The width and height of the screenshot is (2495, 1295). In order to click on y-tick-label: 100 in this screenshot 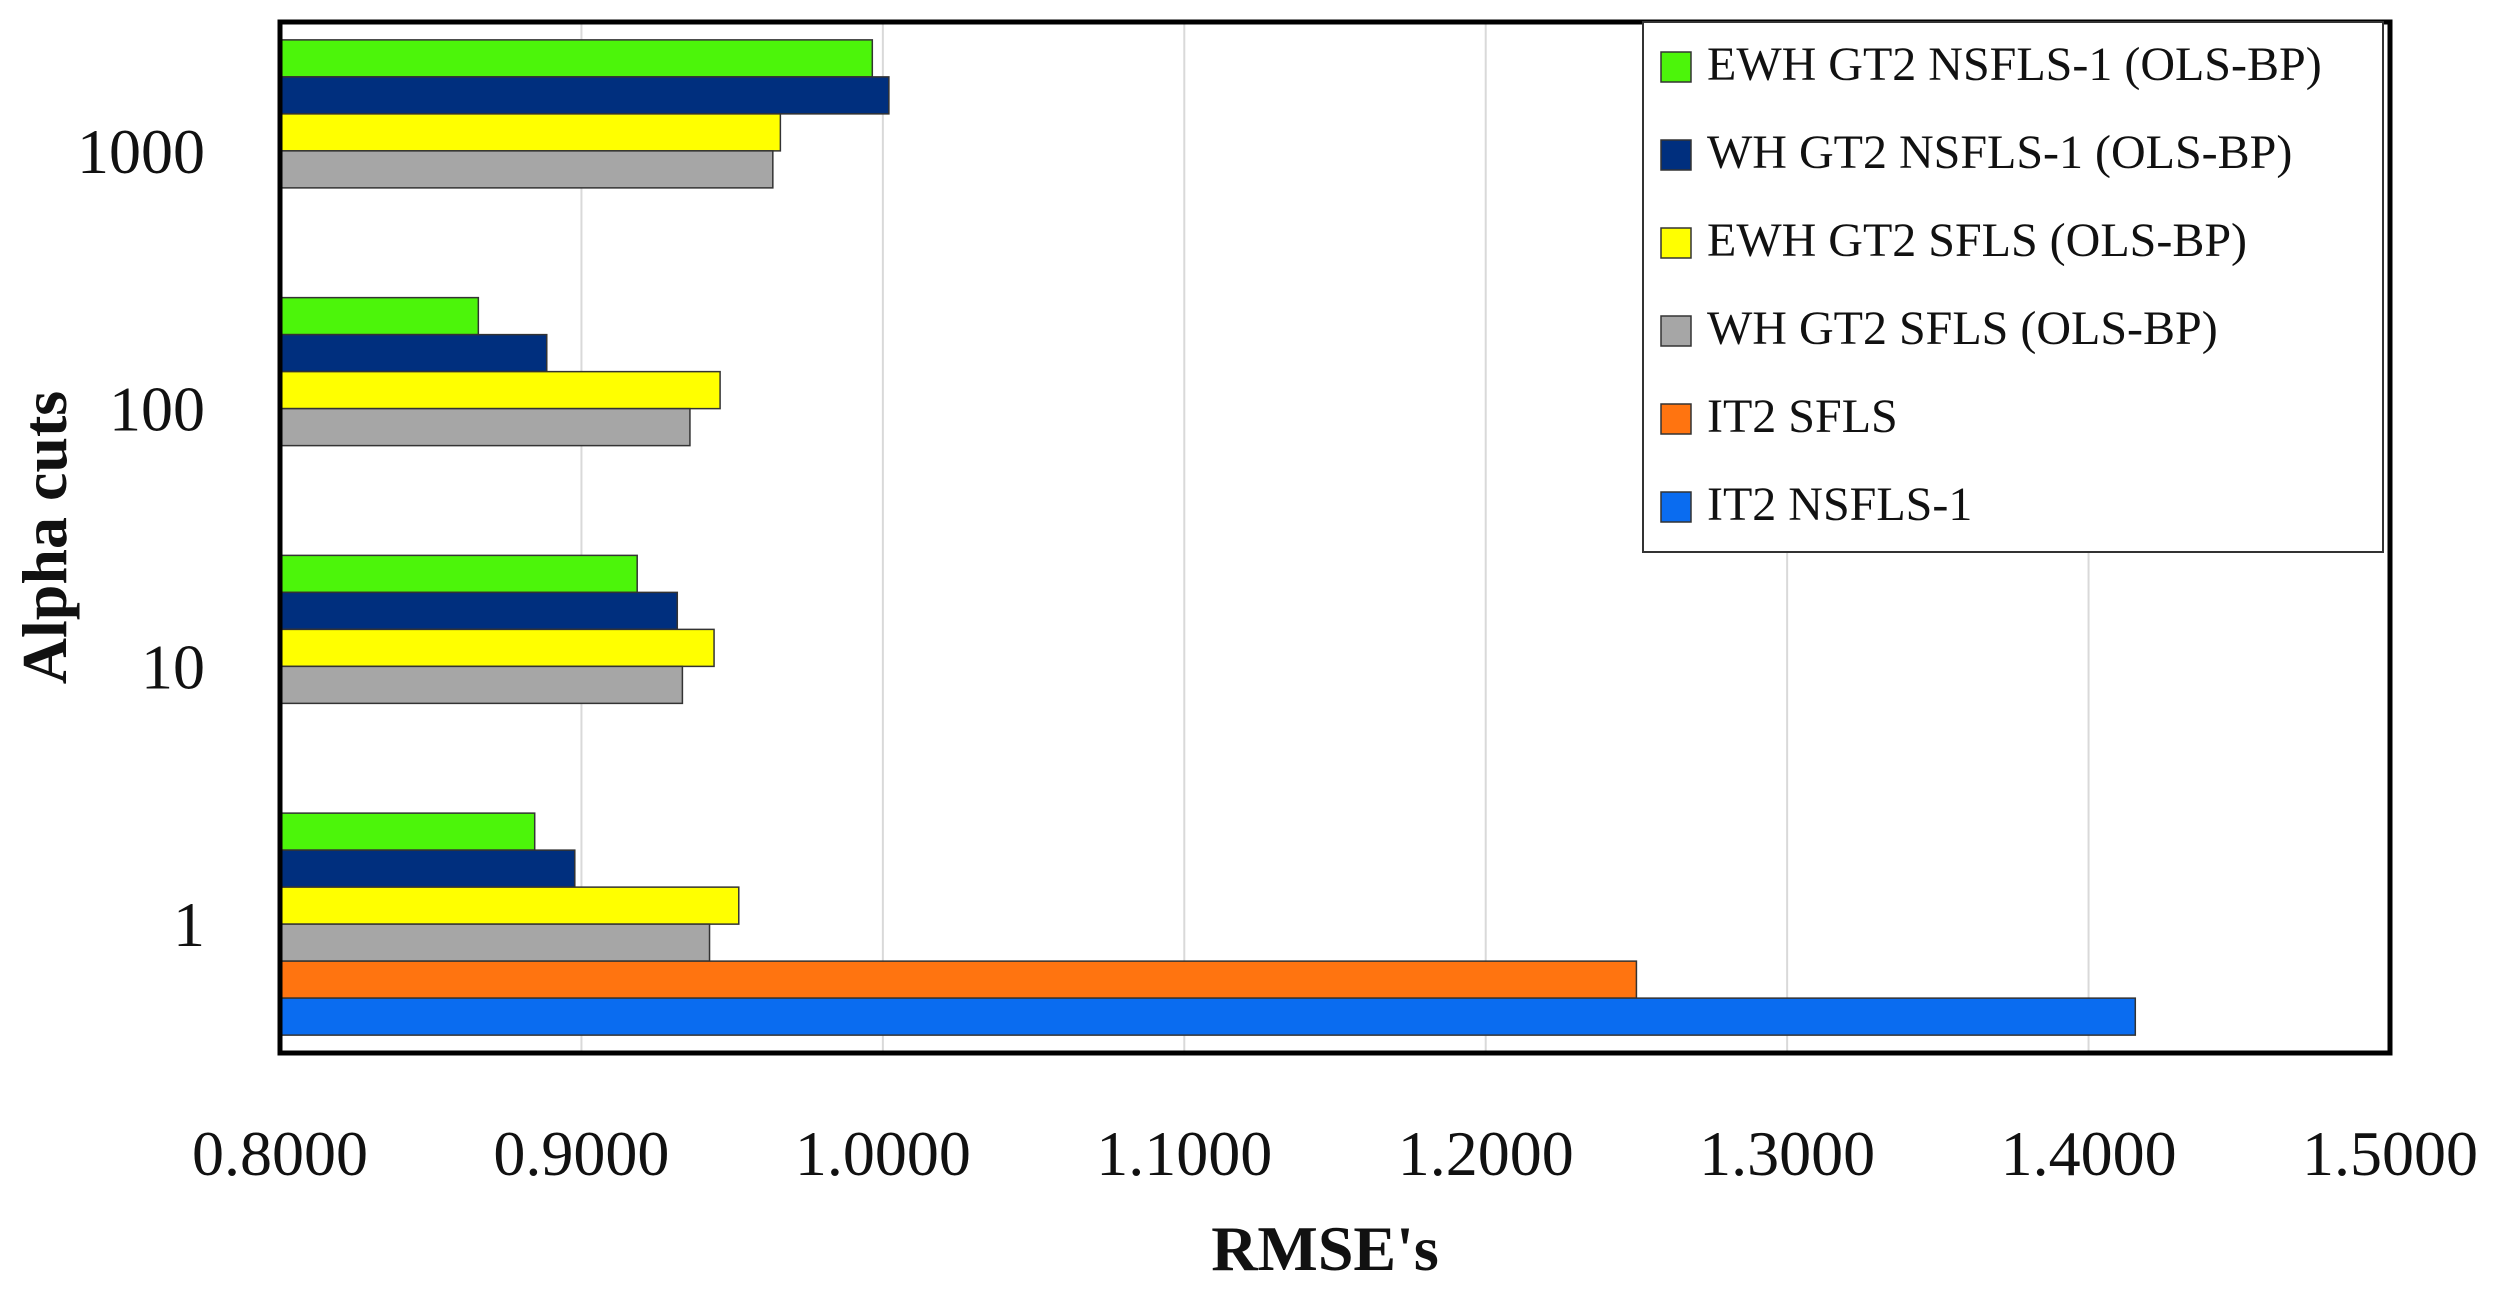, I will do `click(157, 409)`.